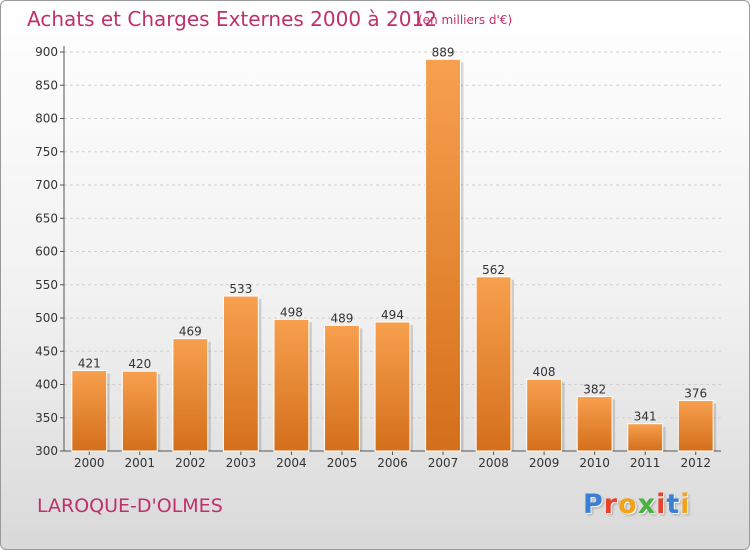 The image size is (750, 550). I want to click on x-tick-label: 2010, so click(594, 463).